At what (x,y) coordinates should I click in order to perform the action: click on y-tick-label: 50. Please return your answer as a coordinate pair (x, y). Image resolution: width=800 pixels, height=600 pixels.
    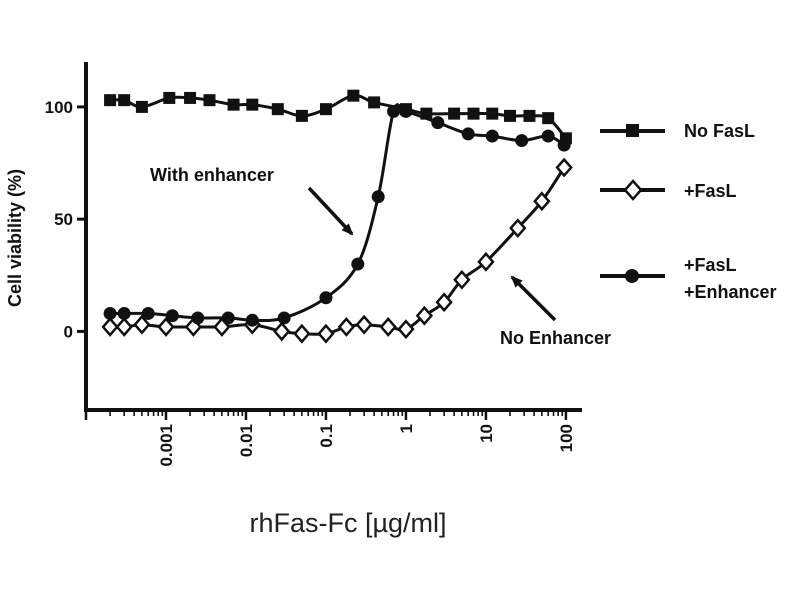
    Looking at the image, I should click on (63, 219).